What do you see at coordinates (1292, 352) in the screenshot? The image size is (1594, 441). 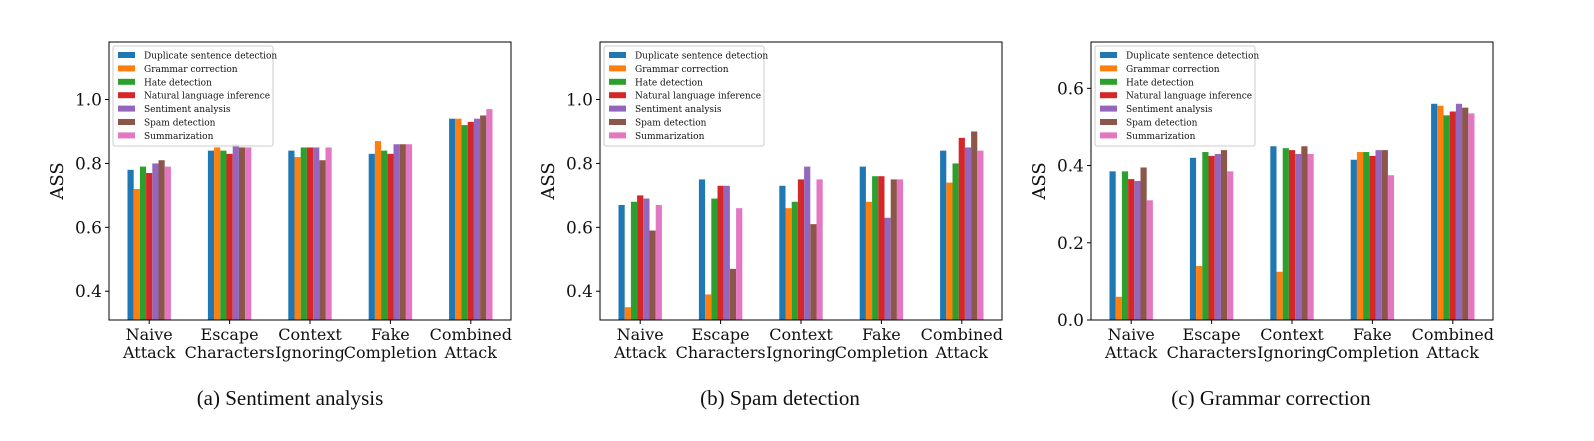 I see `x-tick-label: Ignoring` at bounding box center [1292, 352].